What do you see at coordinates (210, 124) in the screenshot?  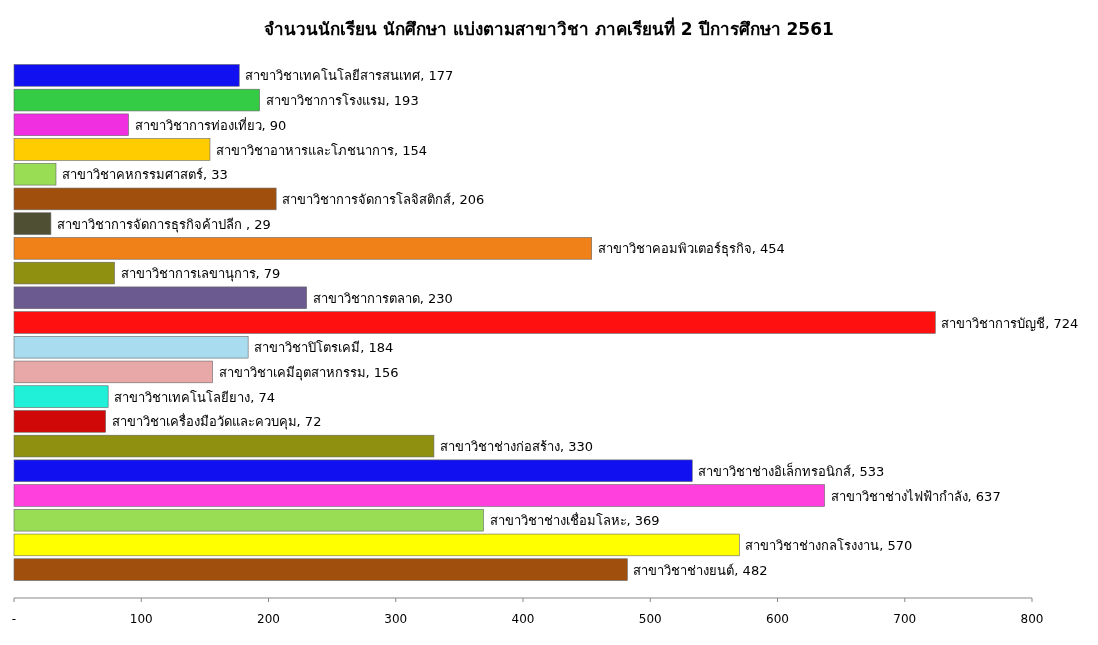 I see `data-label: สาขาวิชาการท่องเที่ยว, 90` at bounding box center [210, 124].